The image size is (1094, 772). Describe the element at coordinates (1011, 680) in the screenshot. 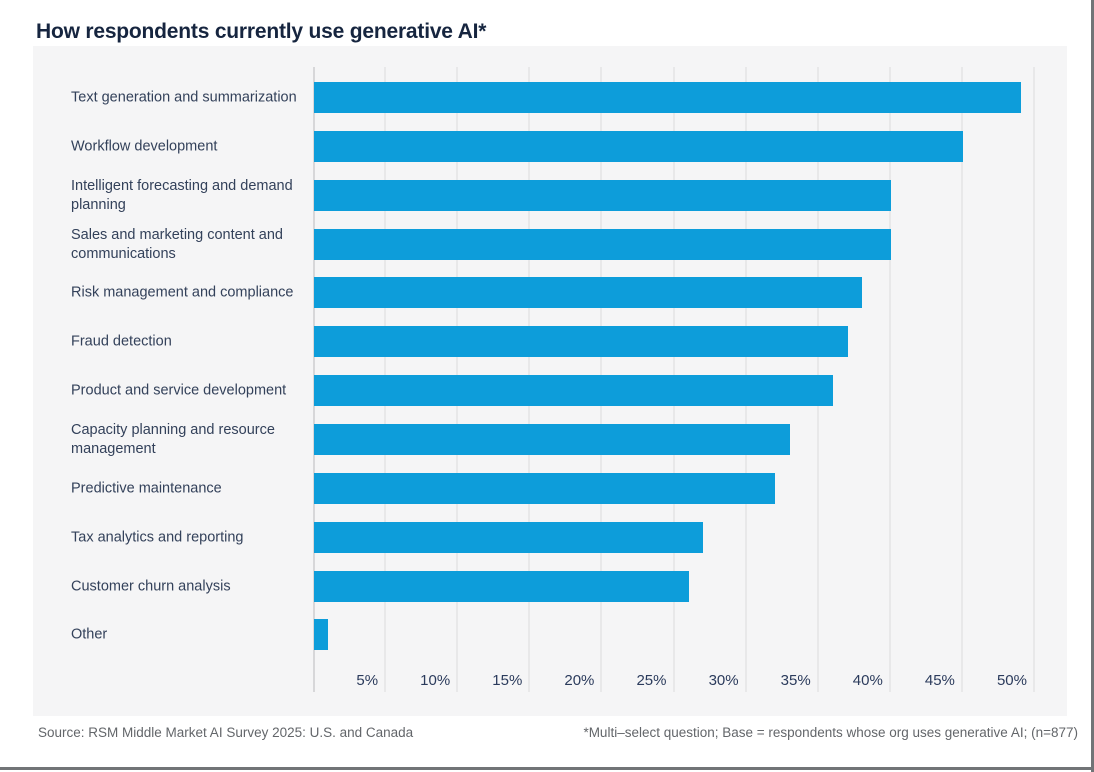

I see `x-tick-label: 50%` at that location.